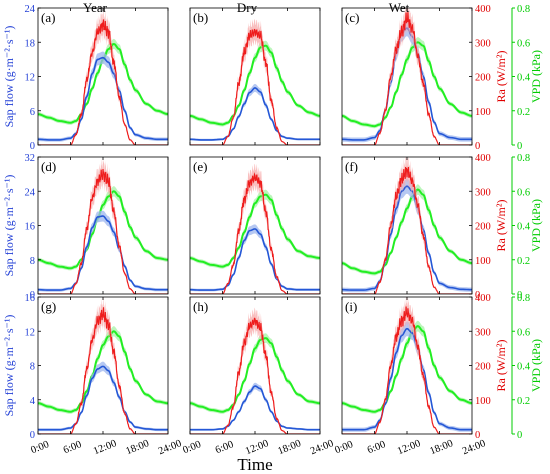 The height and width of the screenshot is (474, 550). Describe the element at coordinates (30, 158) in the screenshot. I see `left-tick-label: 32` at that location.